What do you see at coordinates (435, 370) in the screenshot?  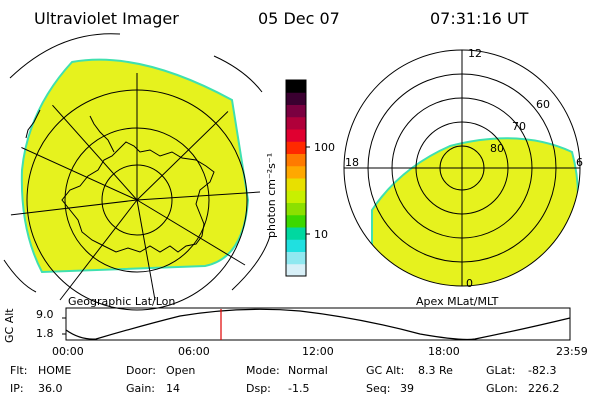 I see `gcalt-value: 8.3 Re` at bounding box center [435, 370].